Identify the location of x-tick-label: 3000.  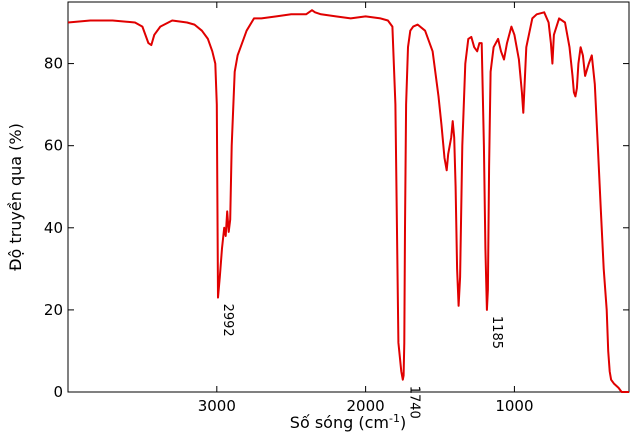
(217, 406).